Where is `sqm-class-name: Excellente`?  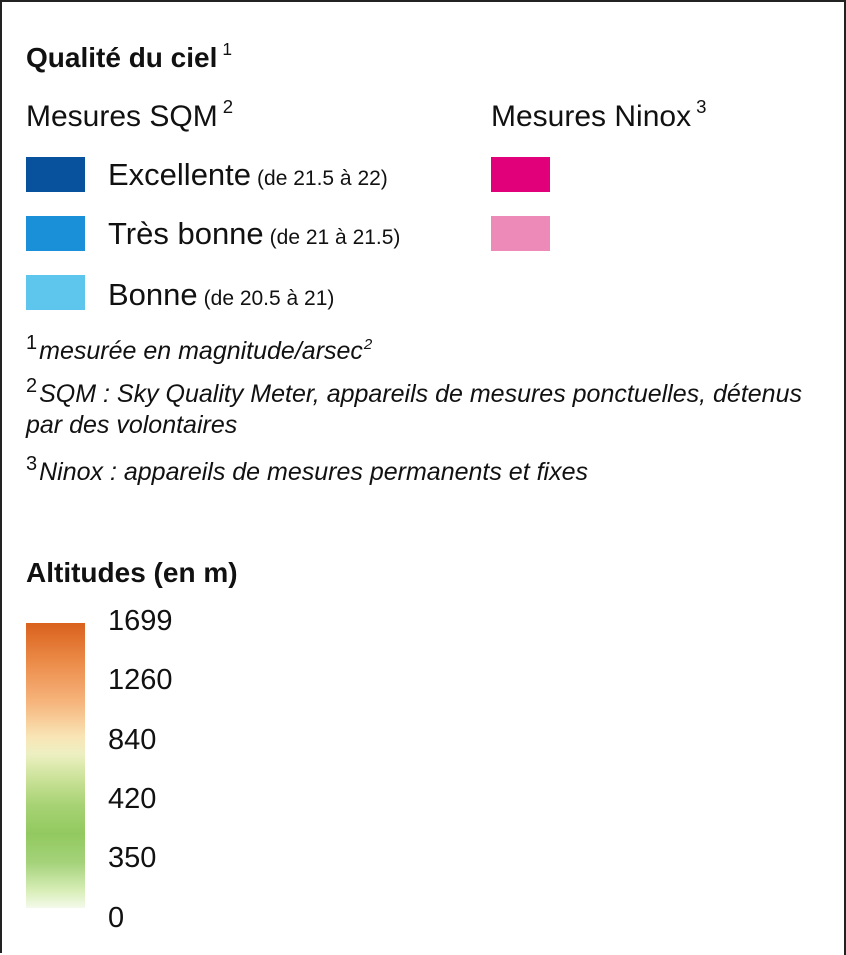 sqm-class-name: Excellente is located at coordinates (180, 174).